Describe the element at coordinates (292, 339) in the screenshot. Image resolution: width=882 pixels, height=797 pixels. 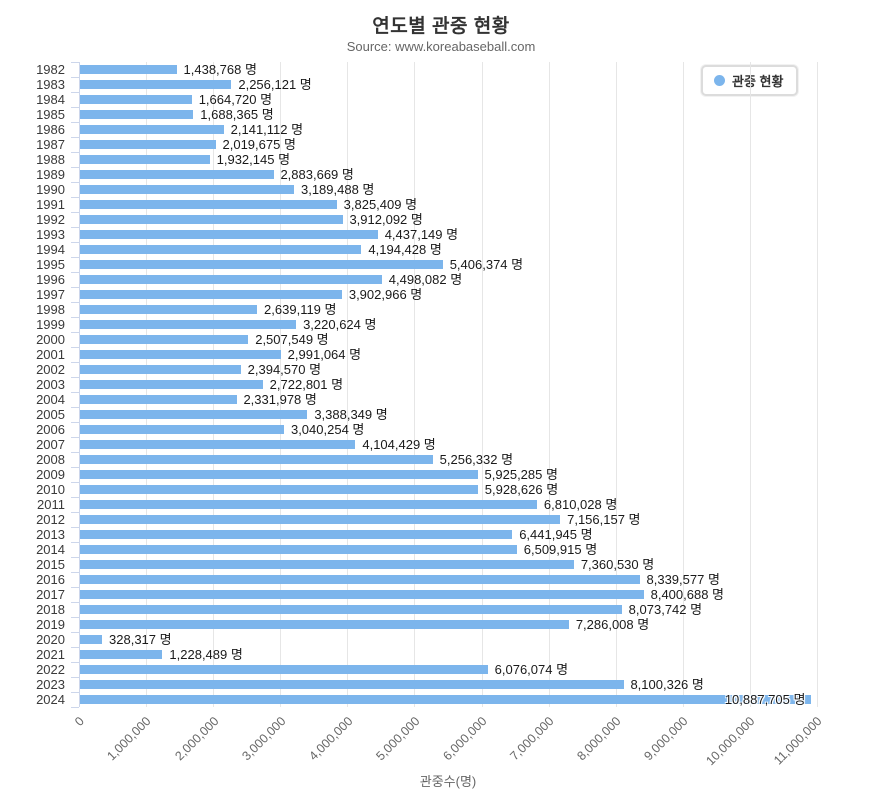
I see `bar-value-label: 2,507,549 명` at that location.